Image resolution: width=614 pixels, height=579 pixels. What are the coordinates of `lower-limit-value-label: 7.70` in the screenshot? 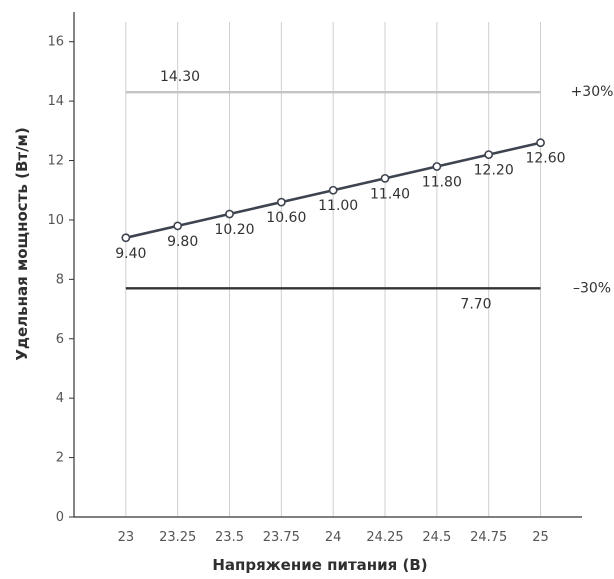 It's located at (475, 304).